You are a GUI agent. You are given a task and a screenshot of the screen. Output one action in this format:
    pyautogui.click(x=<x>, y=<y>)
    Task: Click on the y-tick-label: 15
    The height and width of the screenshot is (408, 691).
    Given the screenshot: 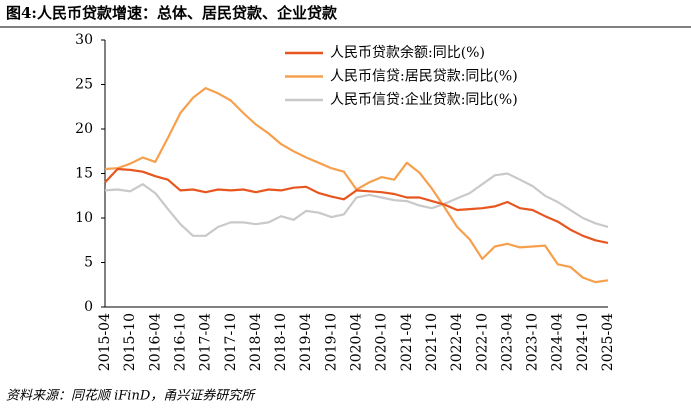 What is the action you would take?
    pyautogui.click(x=84, y=174)
    